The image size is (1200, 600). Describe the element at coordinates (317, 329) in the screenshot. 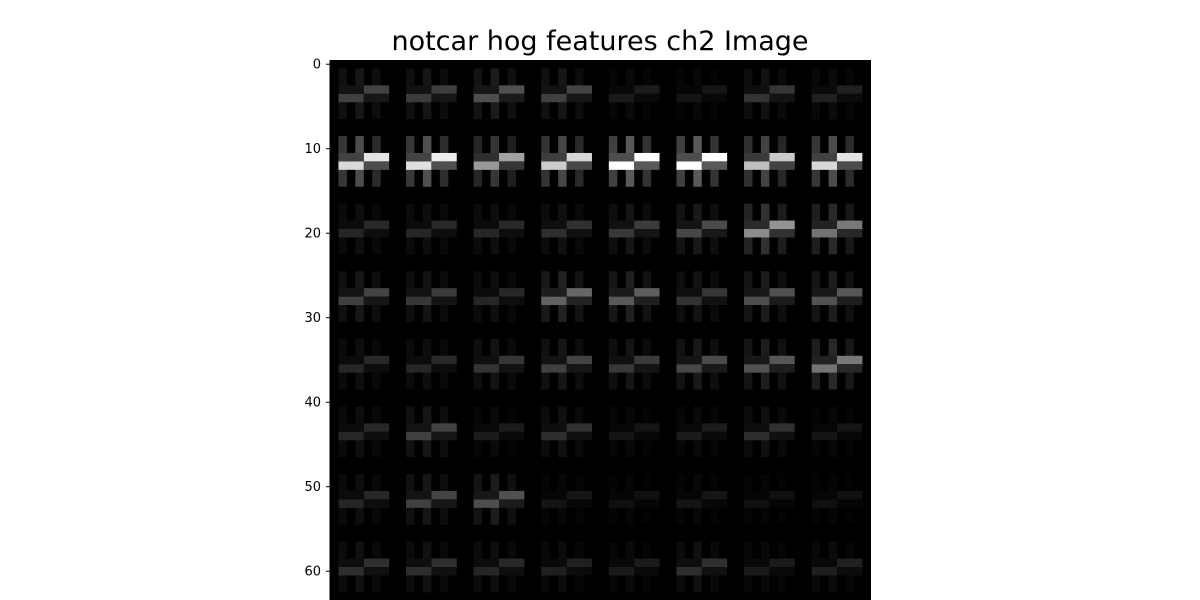

I see `y-axis: 0 10 20 30 40 50 60` at that location.